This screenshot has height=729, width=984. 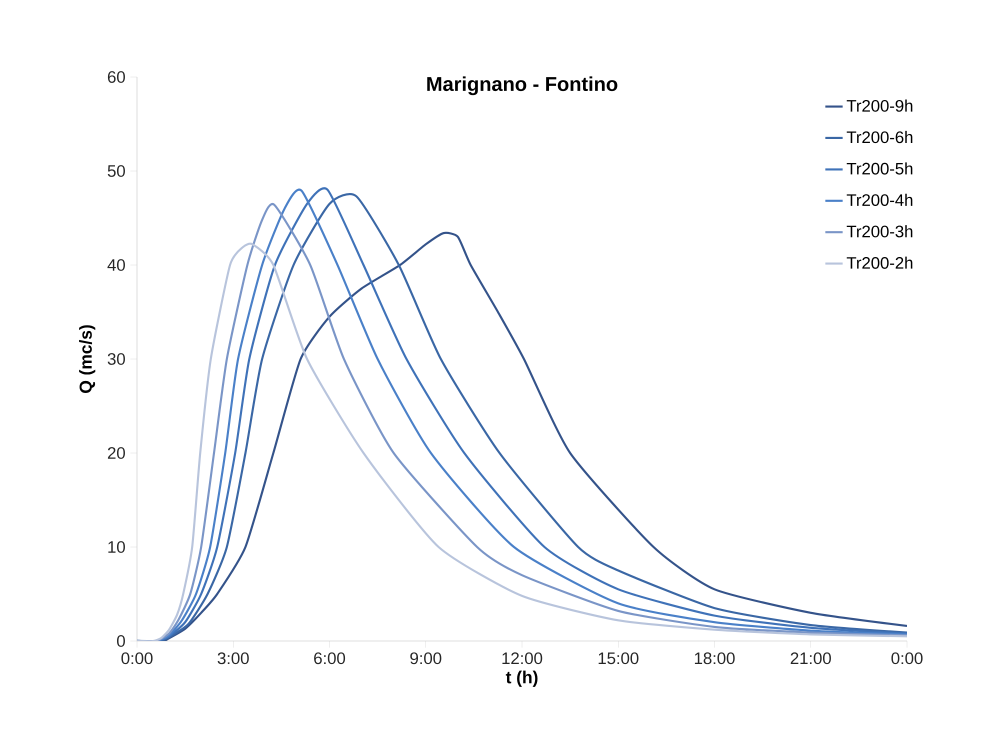 What do you see at coordinates (121, 641) in the screenshot?
I see `y-tick-label: 0` at bounding box center [121, 641].